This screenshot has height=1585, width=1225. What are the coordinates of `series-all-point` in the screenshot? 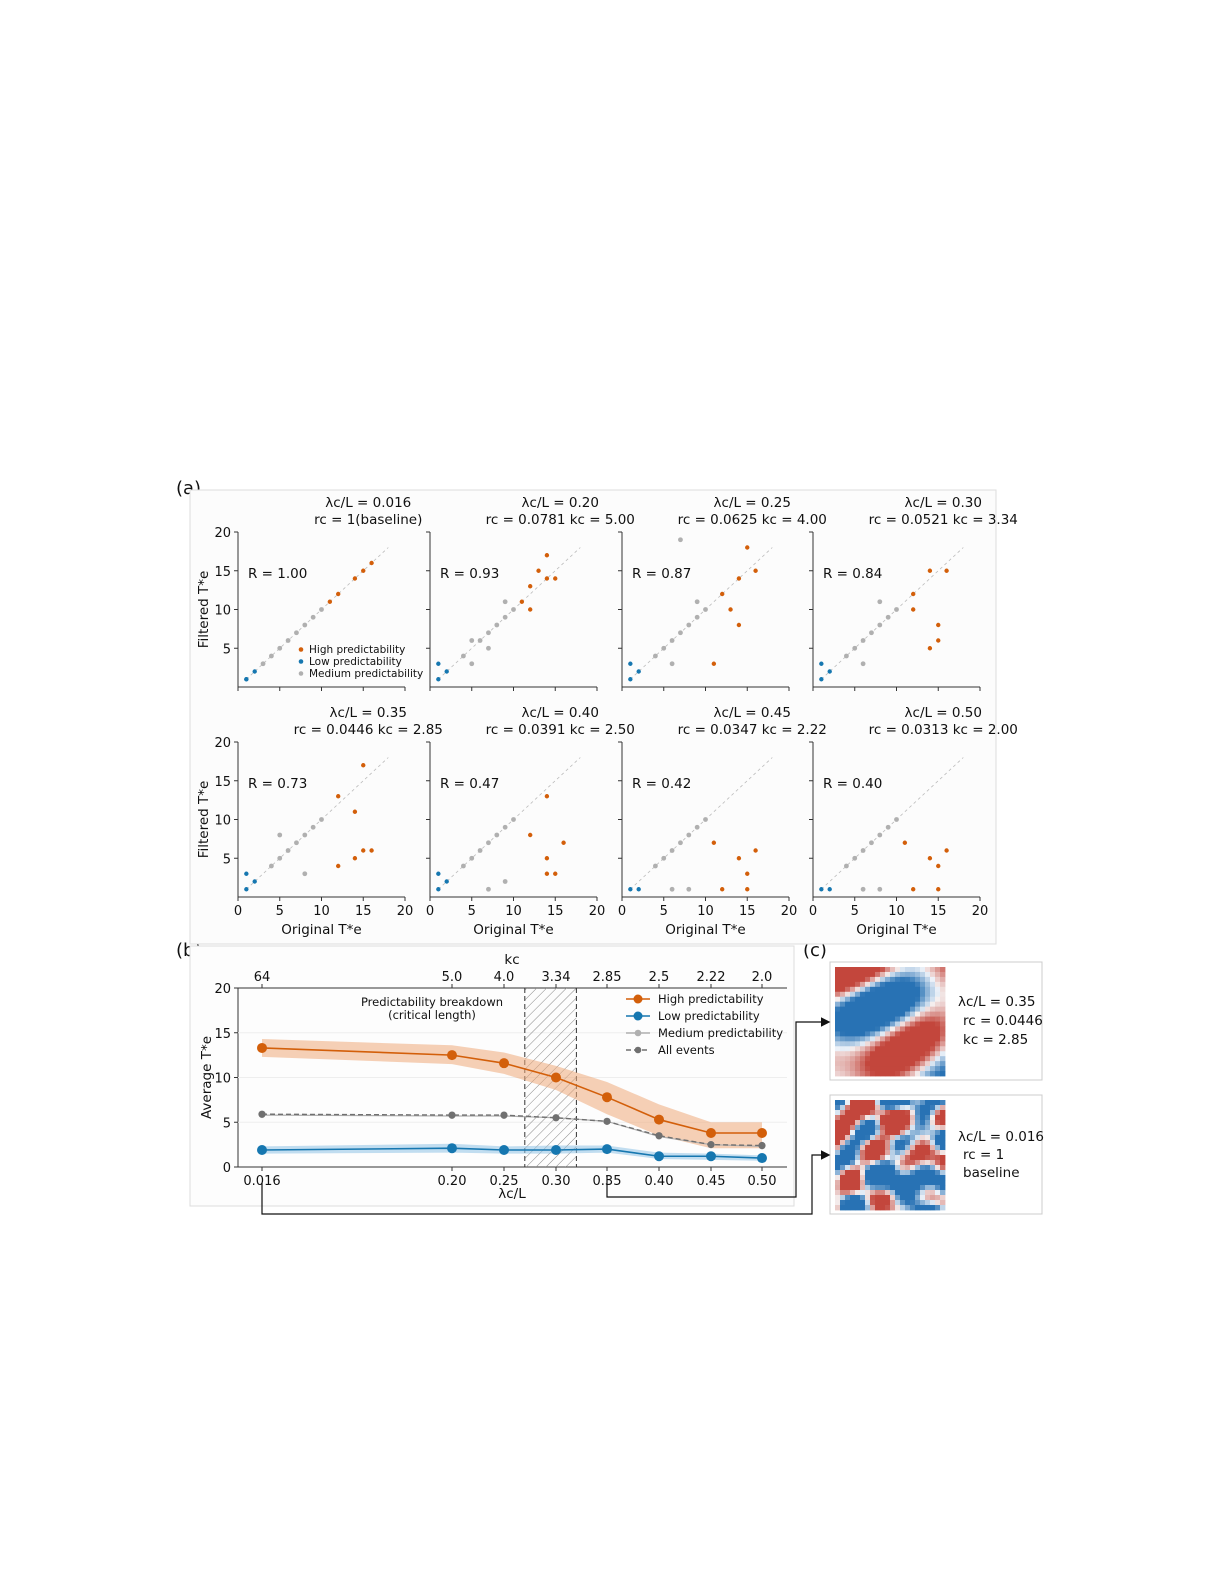 It's located at (659, 1136).